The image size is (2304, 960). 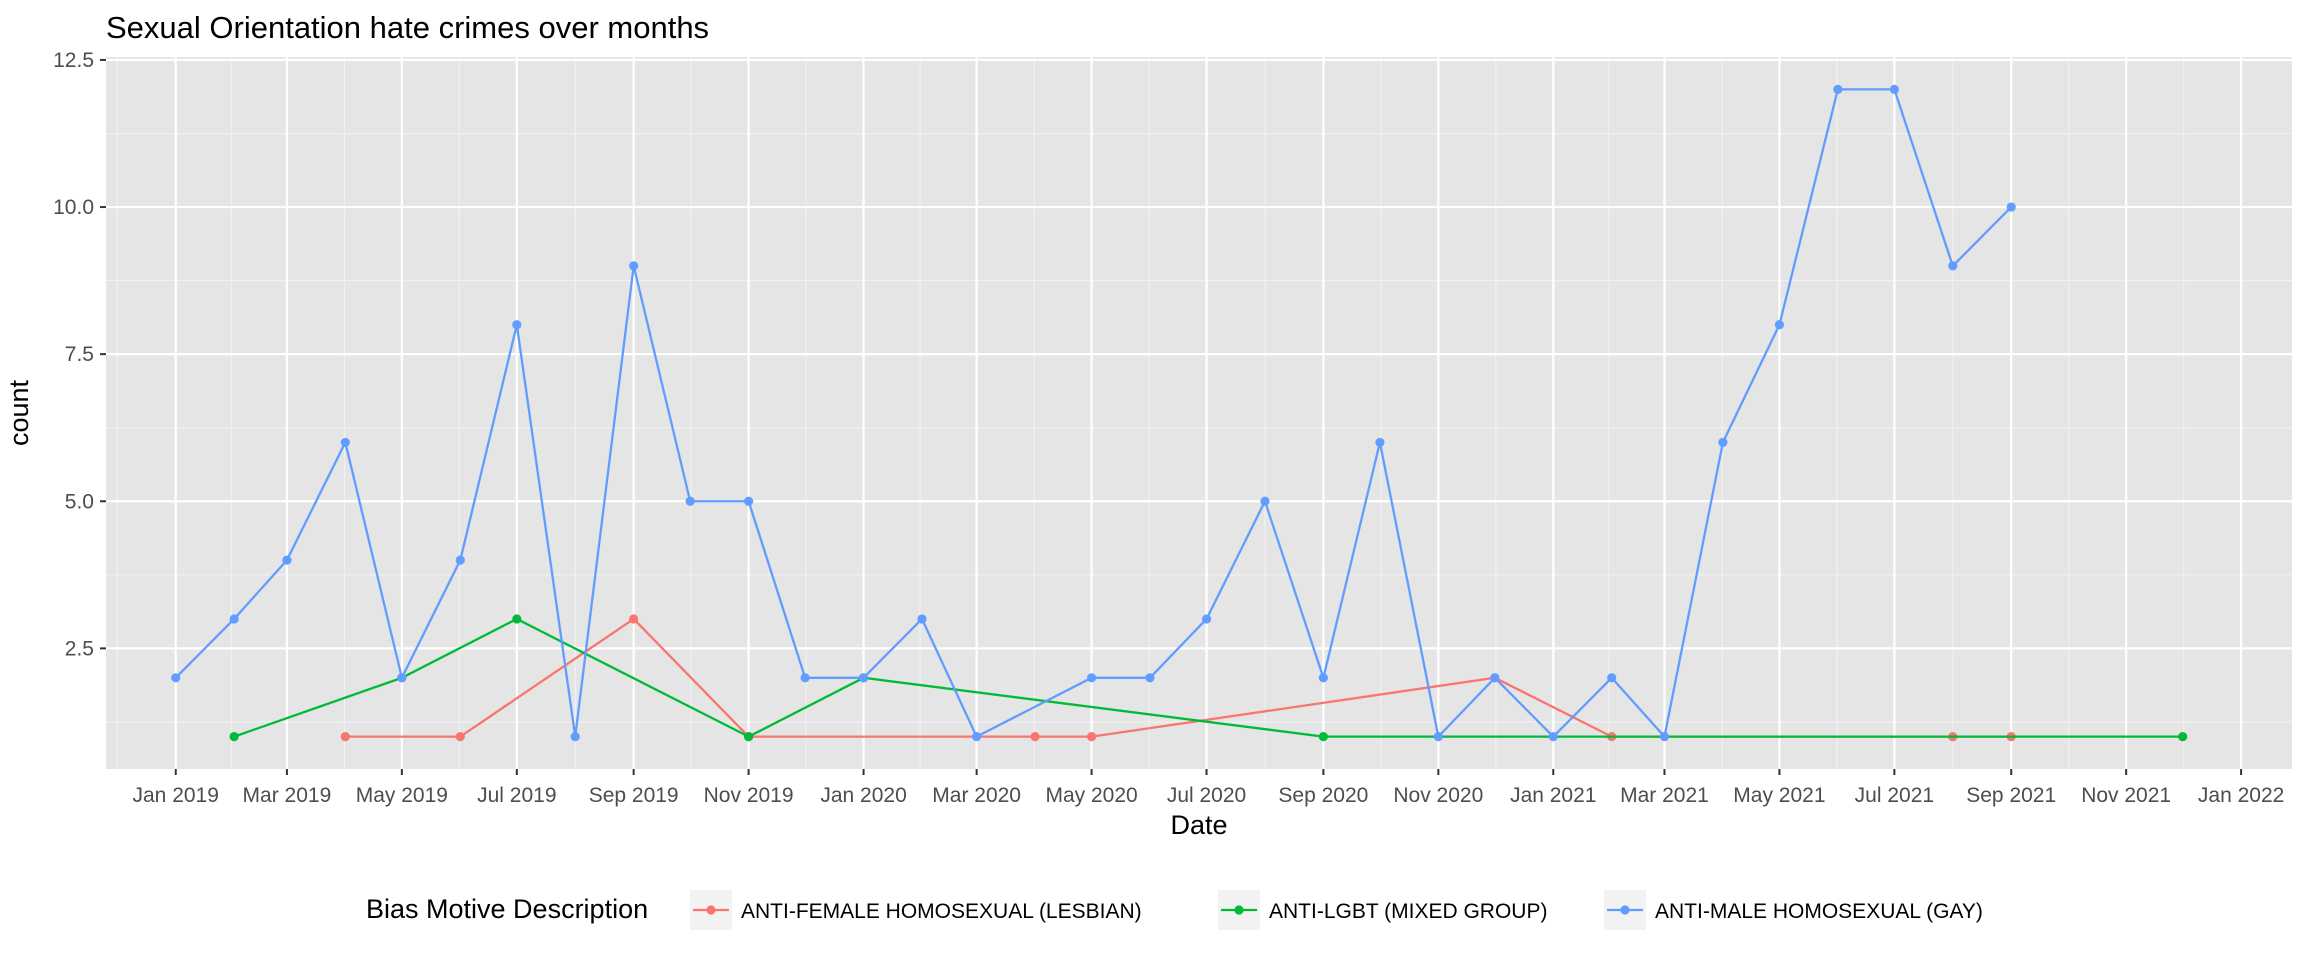 What do you see at coordinates (749, 795) in the screenshot?
I see `x-tick-label: Nov 2019` at bounding box center [749, 795].